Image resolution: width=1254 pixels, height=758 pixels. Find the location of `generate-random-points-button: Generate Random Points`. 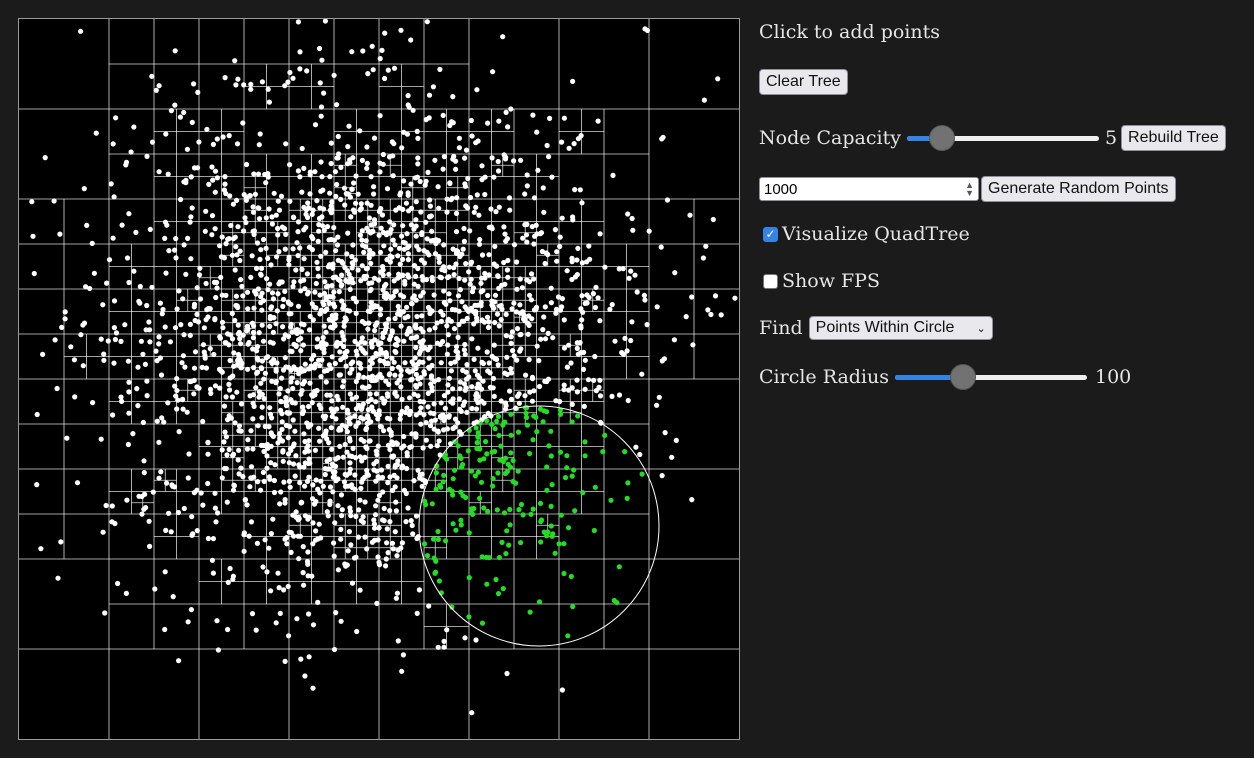

generate-random-points-button: Generate Random Points is located at coordinates (1078, 189).